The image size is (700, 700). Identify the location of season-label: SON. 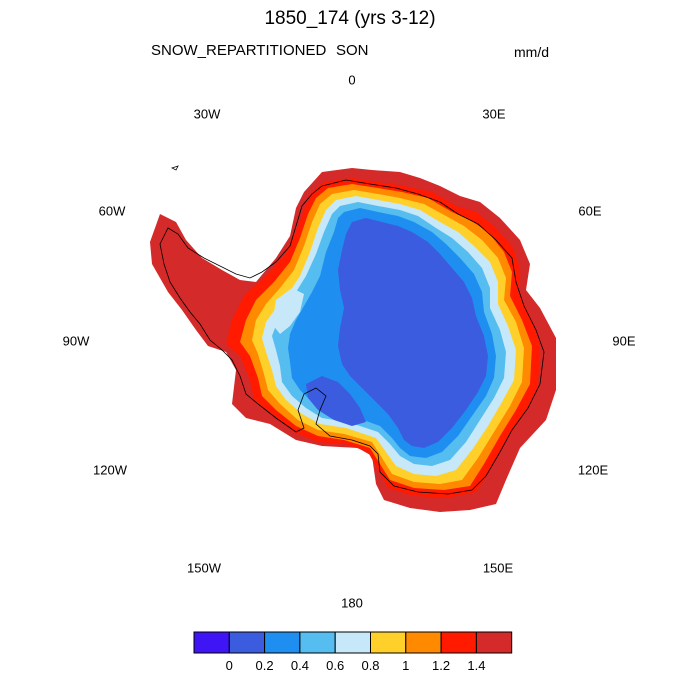
(352, 50).